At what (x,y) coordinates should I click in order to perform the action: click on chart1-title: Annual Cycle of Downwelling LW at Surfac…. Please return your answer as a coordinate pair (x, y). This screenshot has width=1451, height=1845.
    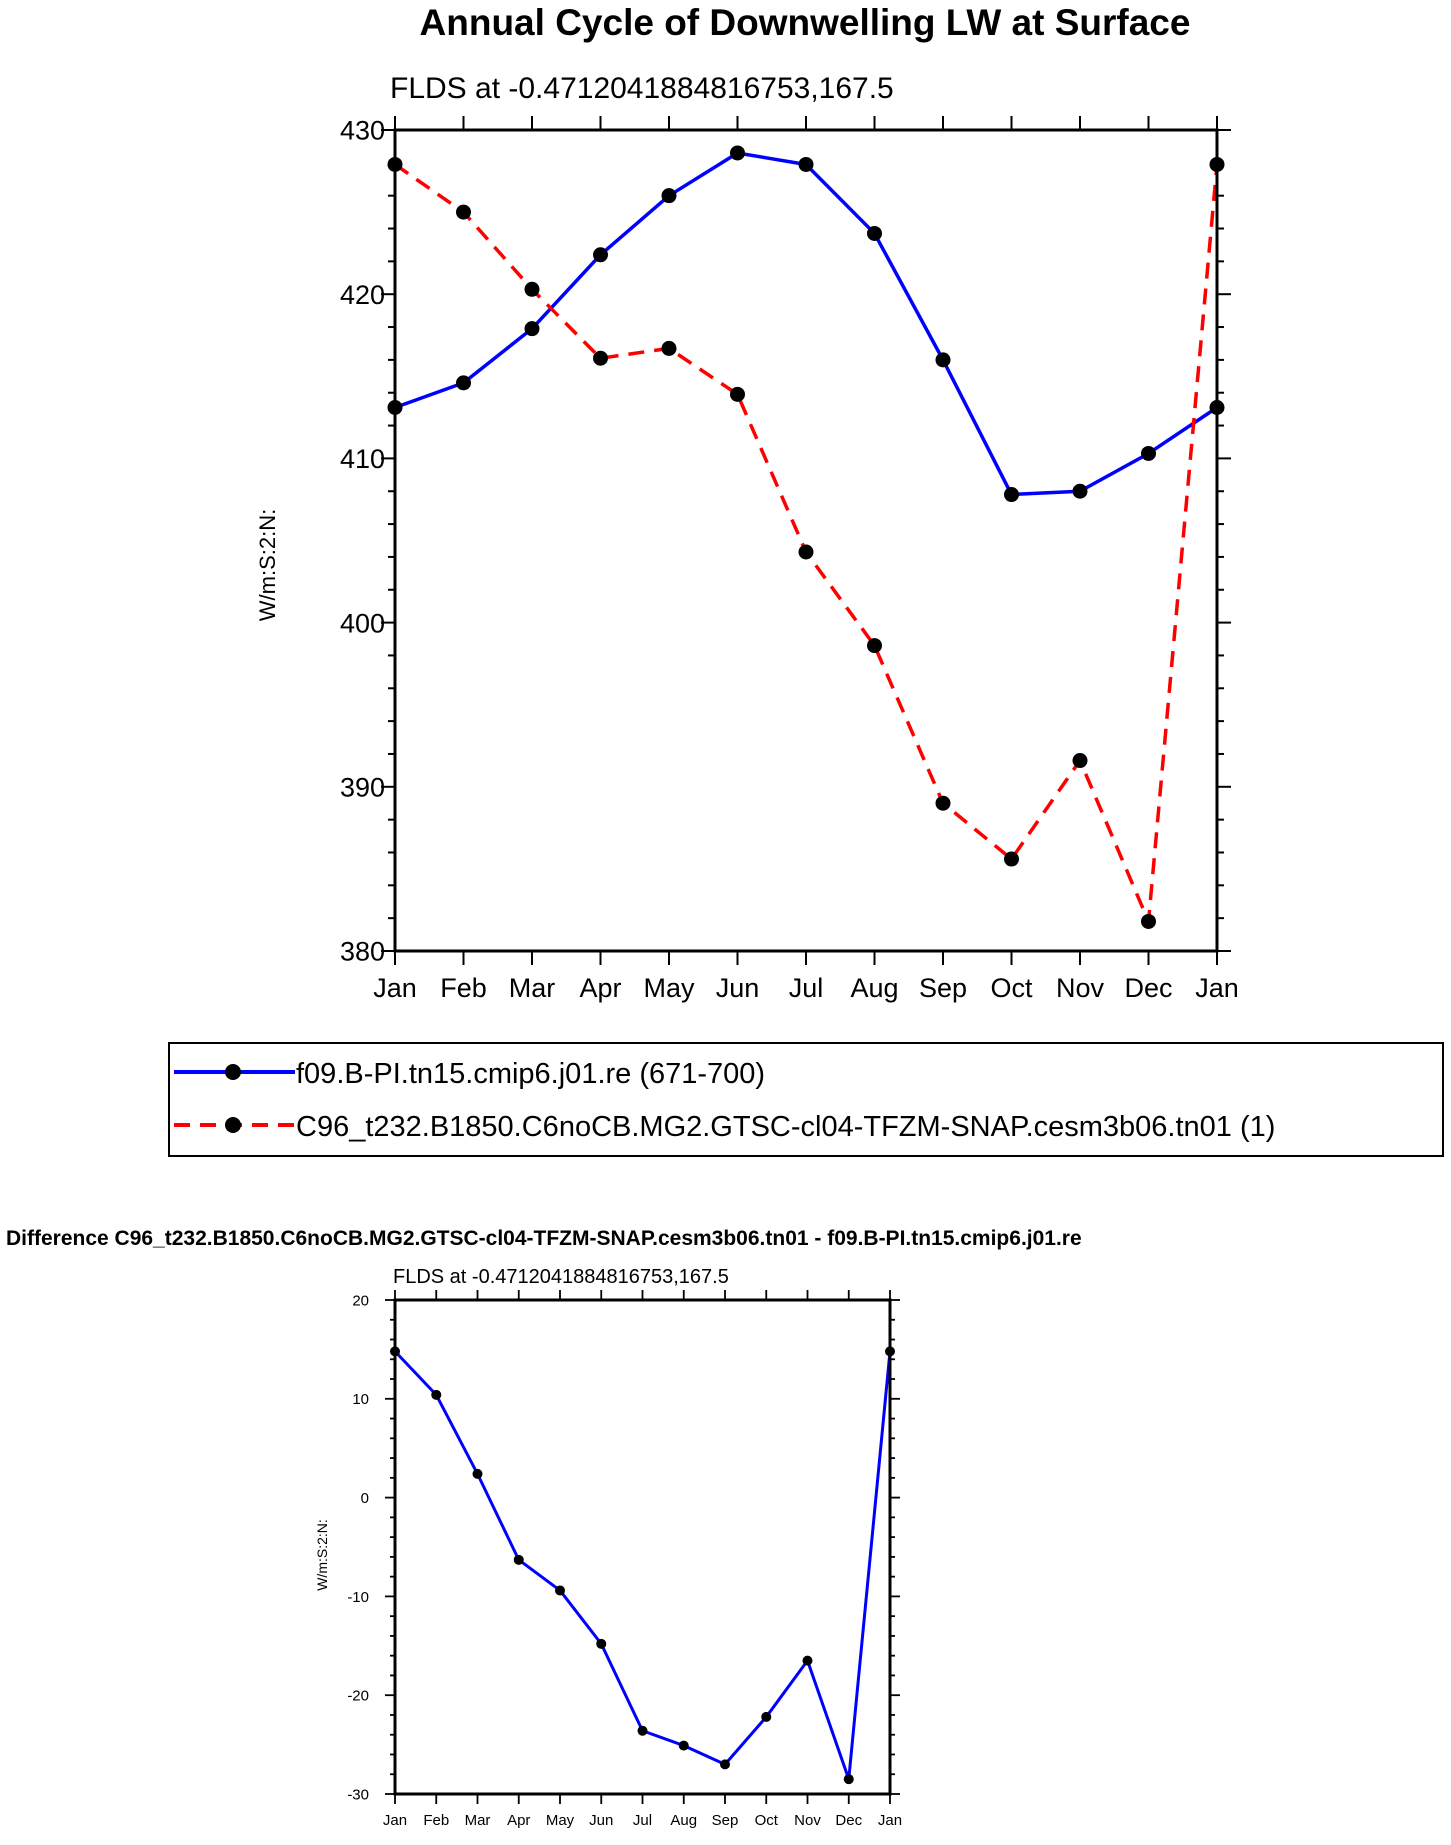
    Looking at the image, I should click on (805, 22).